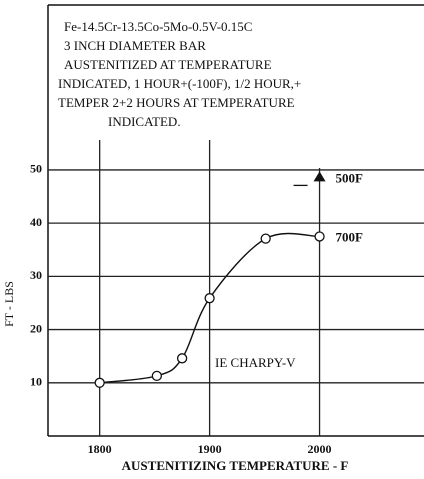 This screenshot has width=424, height=479. Describe the element at coordinates (158, 26) in the screenshot. I see `annotation: Fe-14.5Cr-13.5Co-5Mo-0.5V-0.15C` at that location.